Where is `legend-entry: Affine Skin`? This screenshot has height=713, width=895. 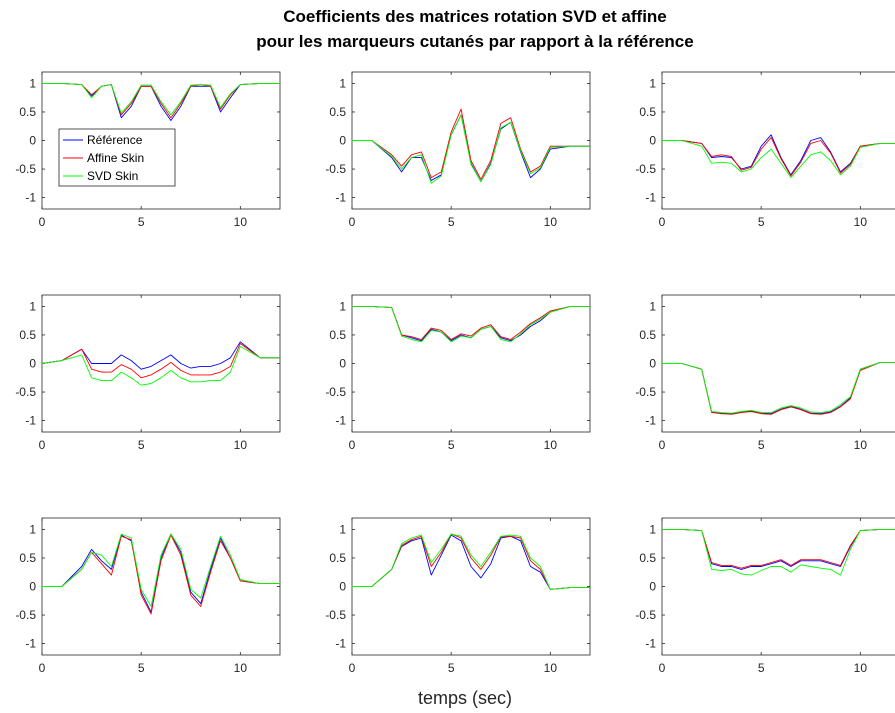
legend-entry: Affine Skin is located at coordinates (115, 158).